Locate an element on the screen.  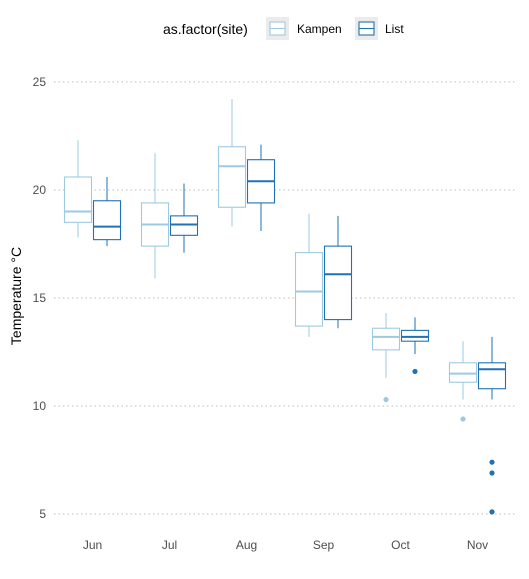
x-tick-label: Sep is located at coordinates (324, 545).